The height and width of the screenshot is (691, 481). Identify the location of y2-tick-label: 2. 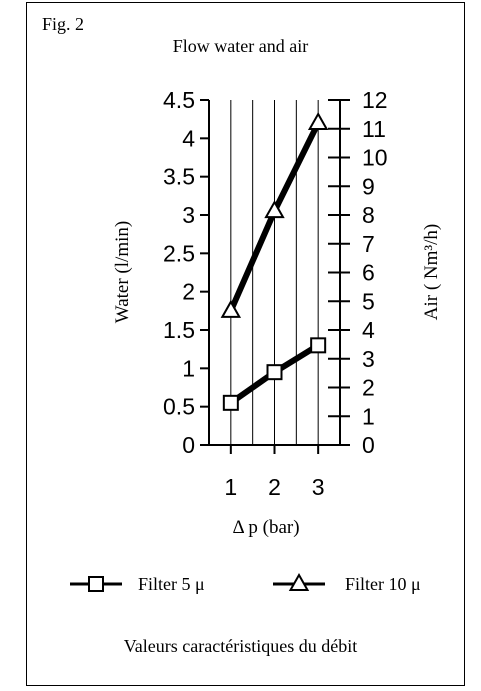
(368, 388).